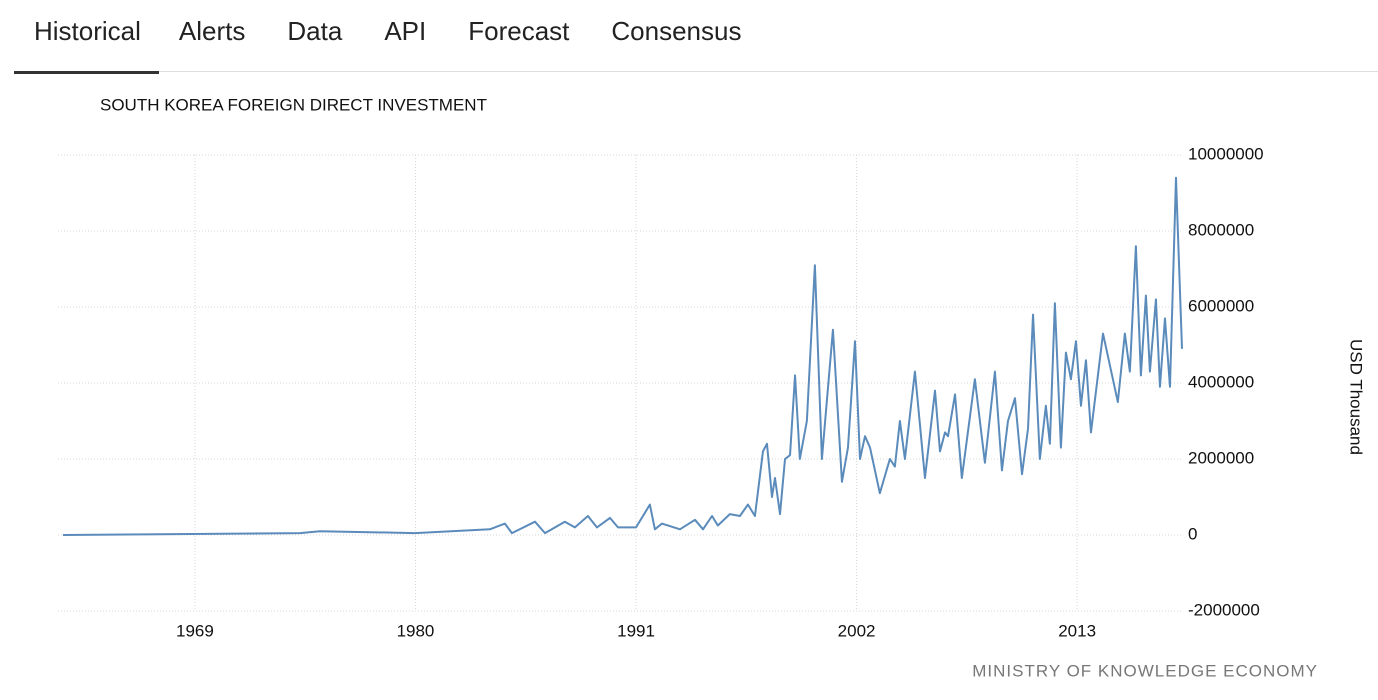  What do you see at coordinates (857, 630) in the screenshot?
I see `x-tick-label: 2002` at bounding box center [857, 630].